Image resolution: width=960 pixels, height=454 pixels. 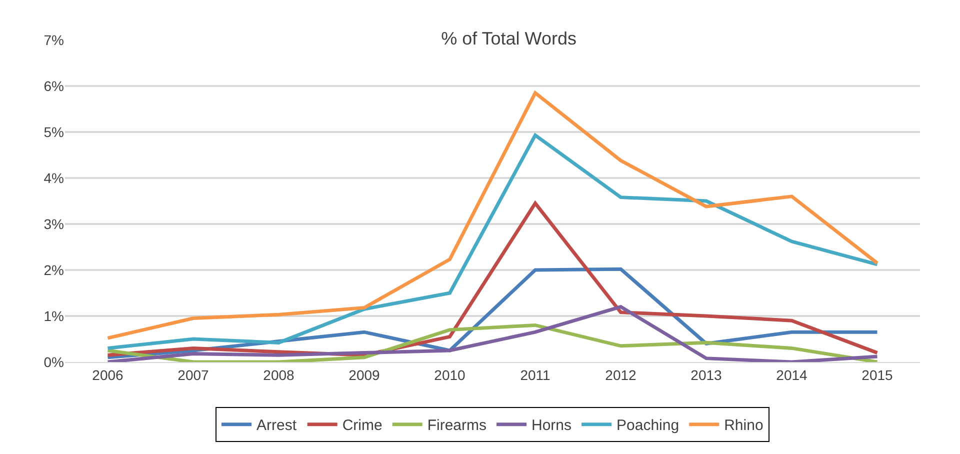 I want to click on x-tick-label: 2006, so click(x=108, y=374).